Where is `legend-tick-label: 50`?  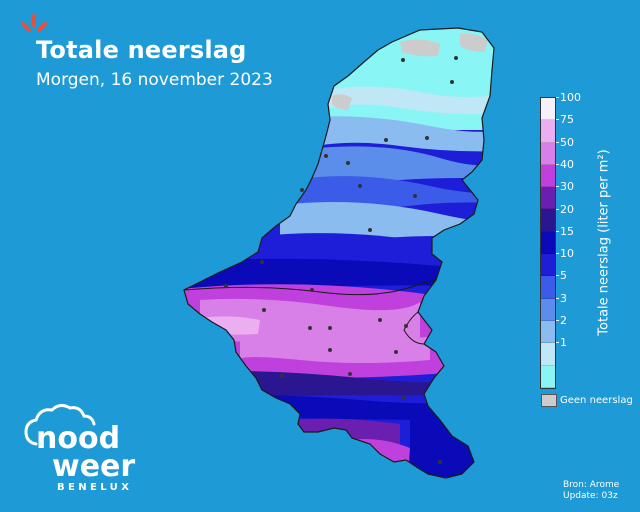
legend-tick-label: 50 is located at coordinates (565, 142).